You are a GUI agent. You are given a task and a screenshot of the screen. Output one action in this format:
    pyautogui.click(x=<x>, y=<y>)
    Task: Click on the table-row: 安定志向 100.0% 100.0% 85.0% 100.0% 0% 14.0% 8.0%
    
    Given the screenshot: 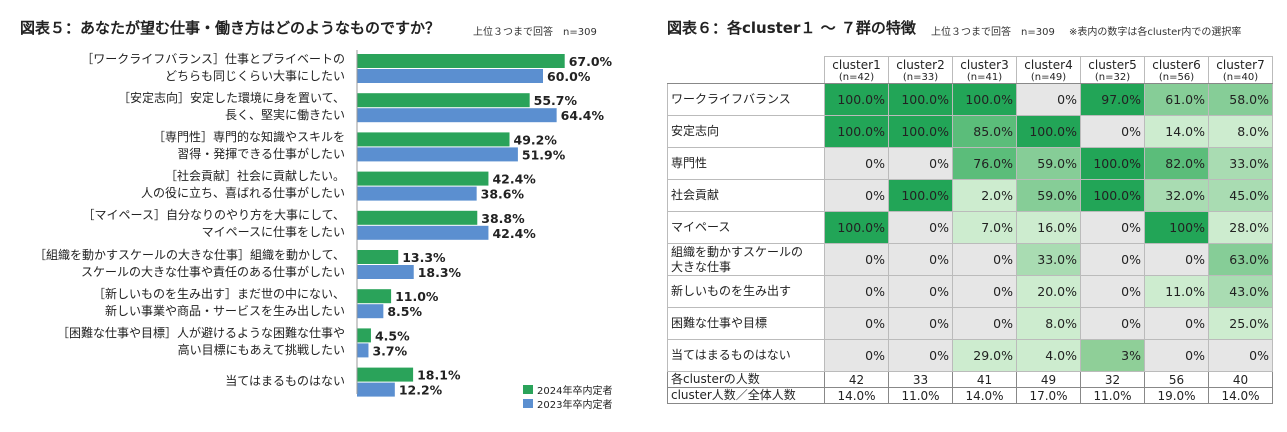 What is the action you would take?
    pyautogui.click(x=970, y=131)
    